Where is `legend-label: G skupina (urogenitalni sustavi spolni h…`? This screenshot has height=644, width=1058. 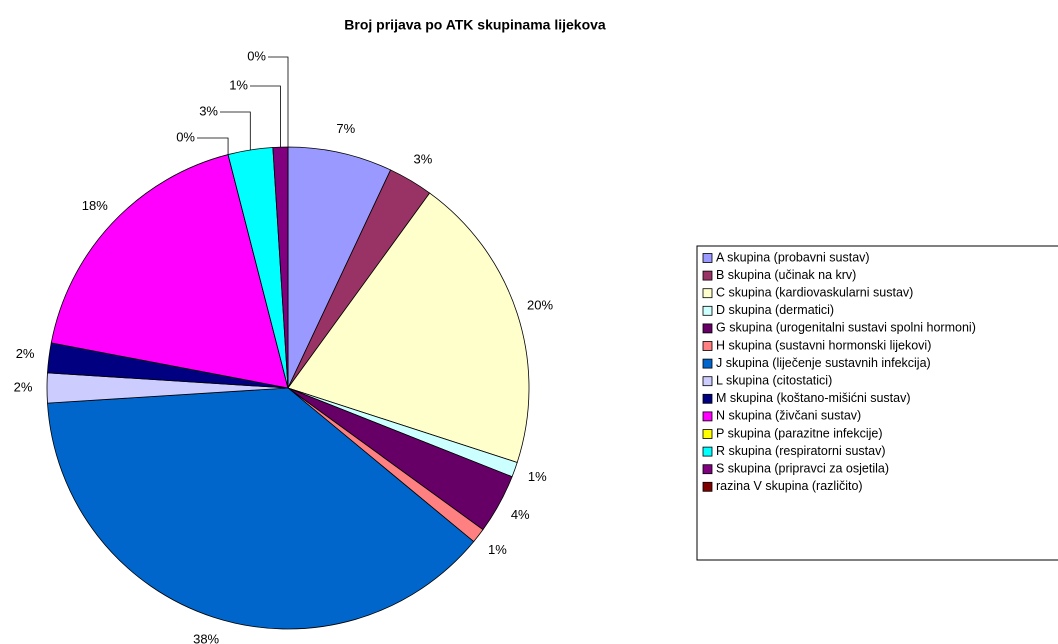
legend-label: G skupina (urogenitalni sustavi spolni h… is located at coordinates (846, 328).